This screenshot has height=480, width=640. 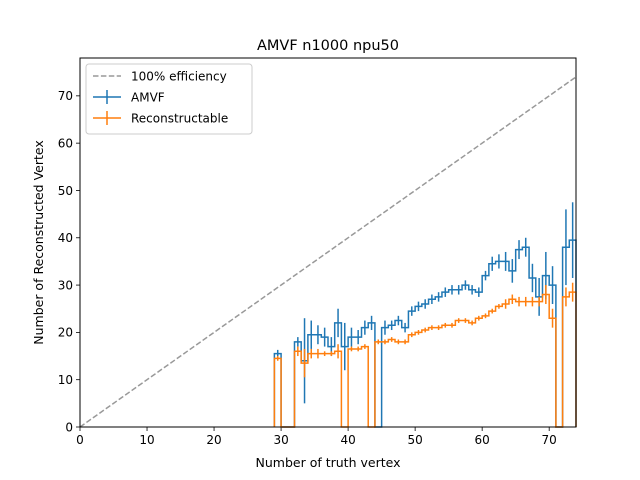 What do you see at coordinates (414, 440) in the screenshot?
I see `x-tick-label: 50` at bounding box center [414, 440].